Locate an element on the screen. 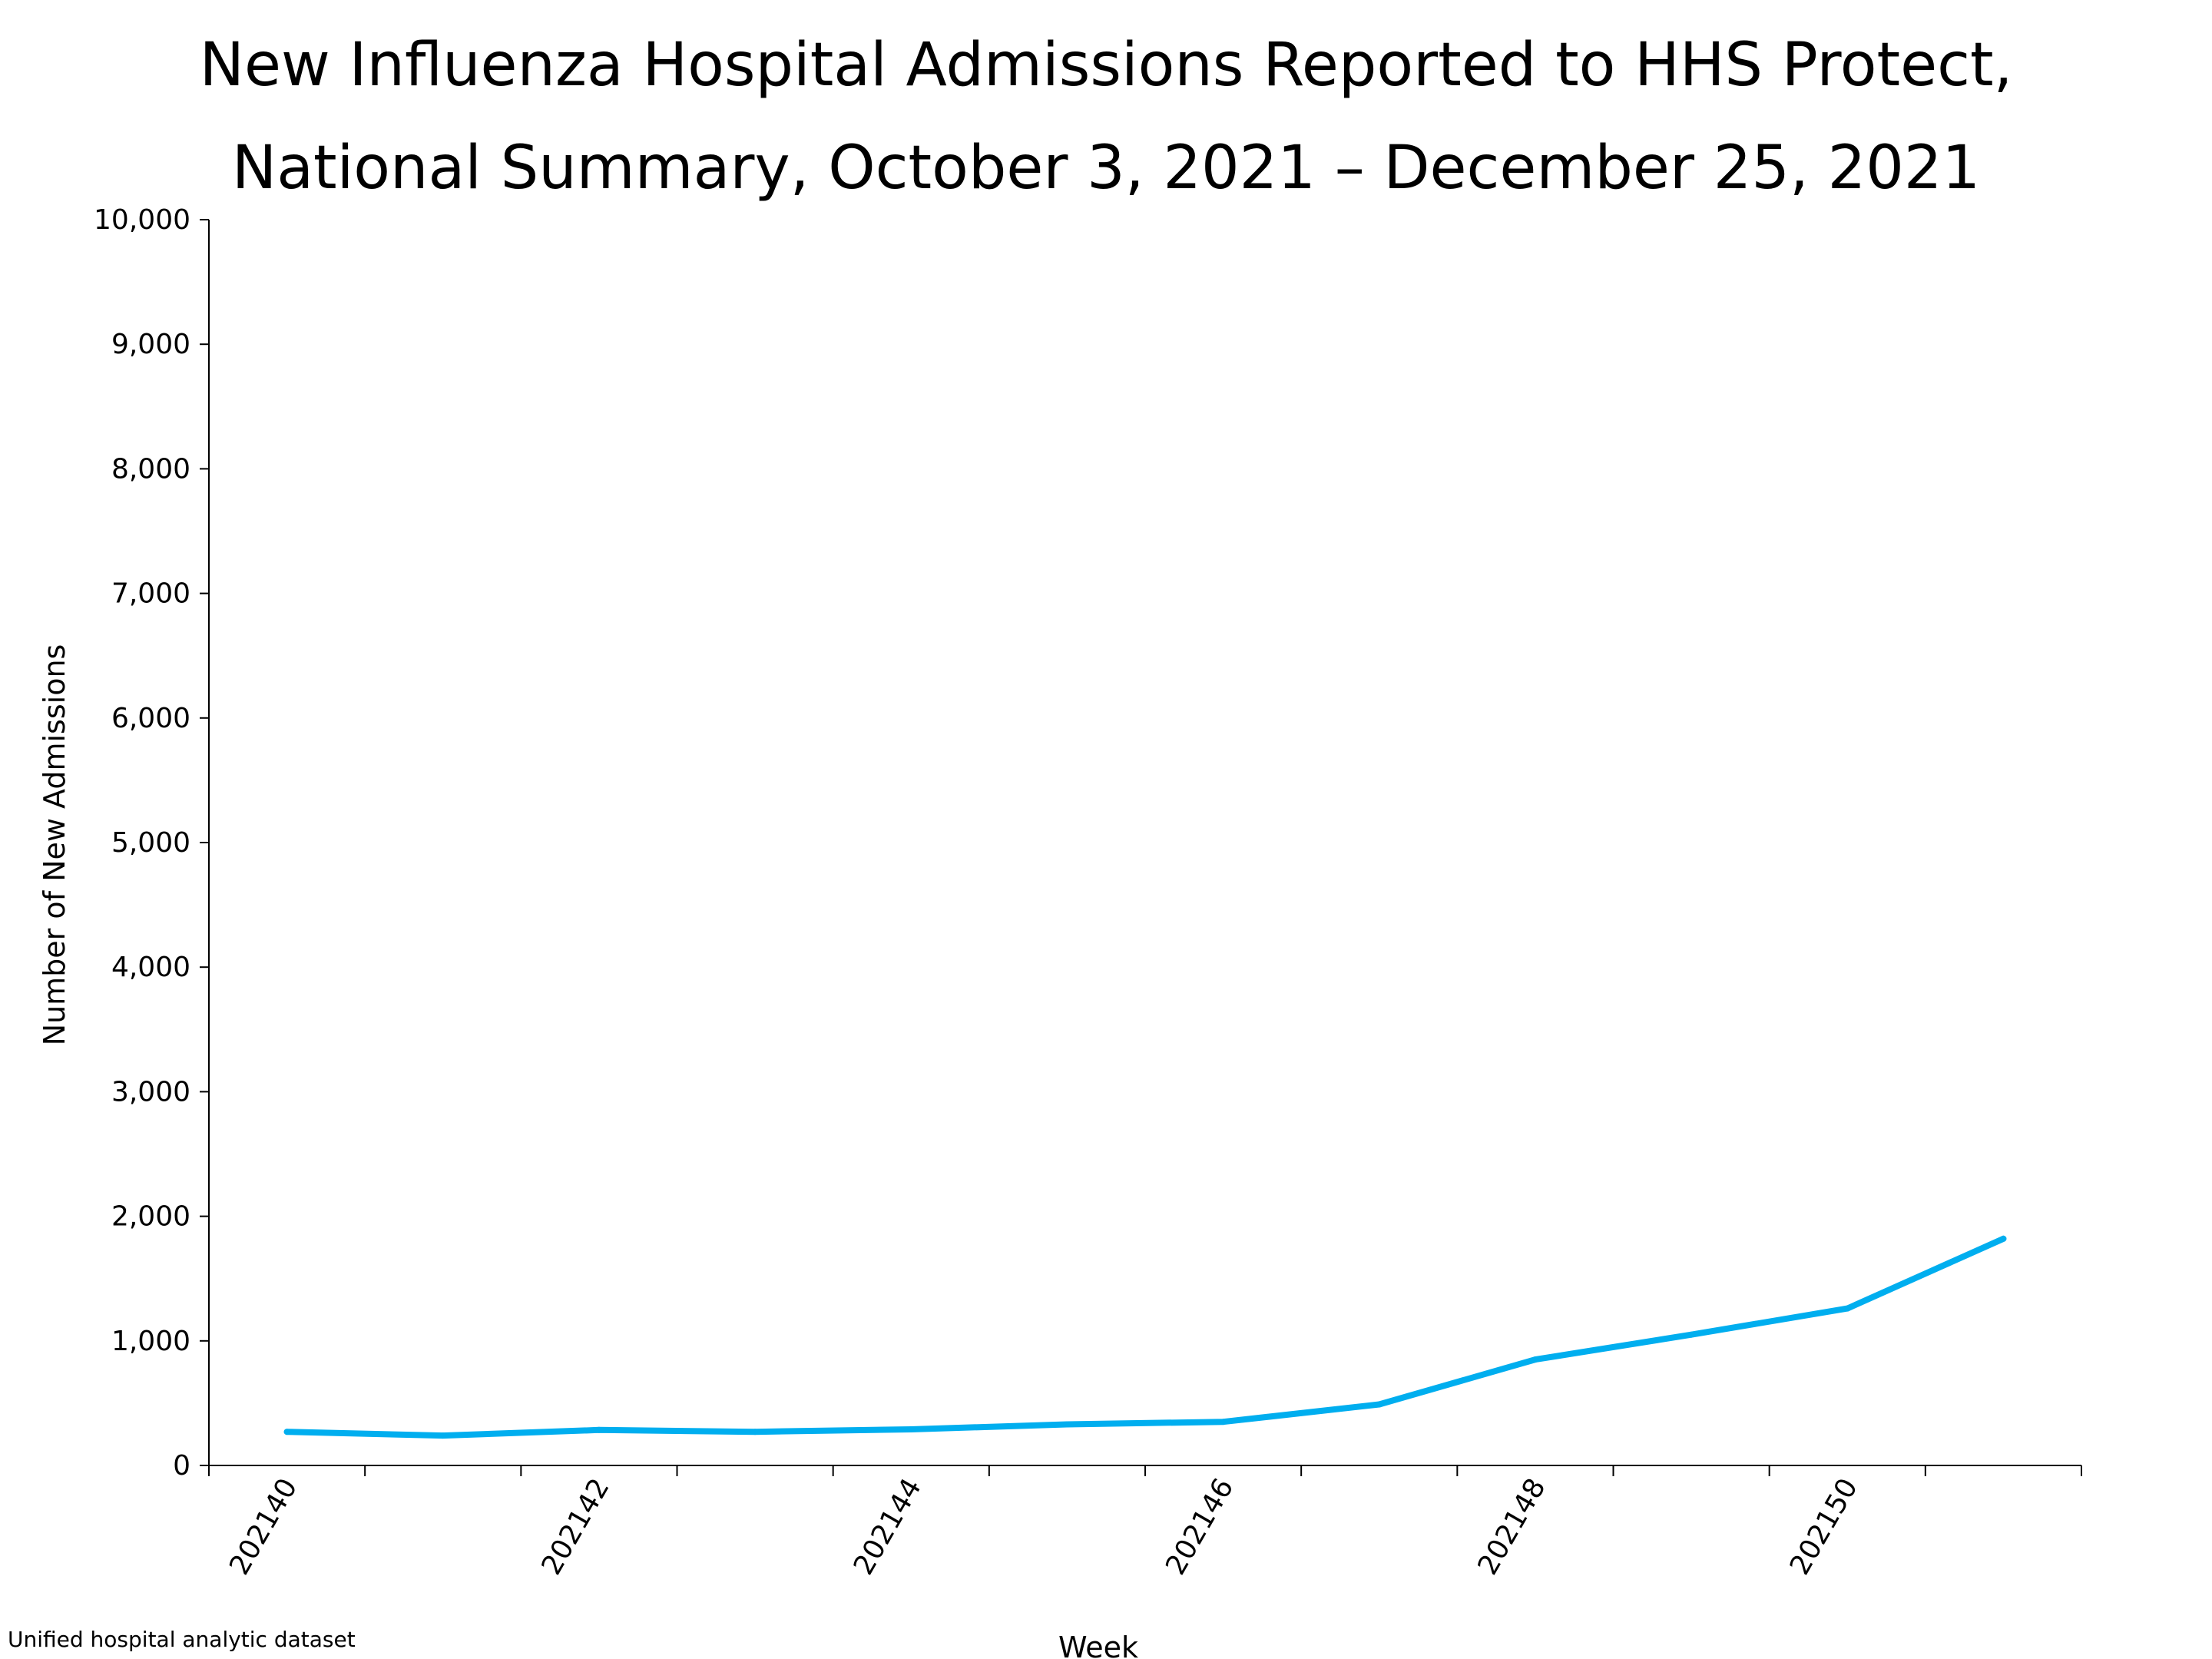 This screenshot has height=1659, width=2212. y-tick-label: 2,000 is located at coordinates (151, 1217).